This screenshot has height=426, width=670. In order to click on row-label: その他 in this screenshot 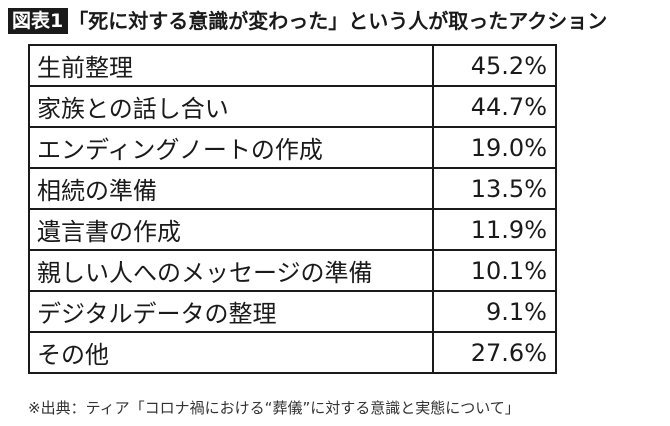, I will do `click(231, 352)`.